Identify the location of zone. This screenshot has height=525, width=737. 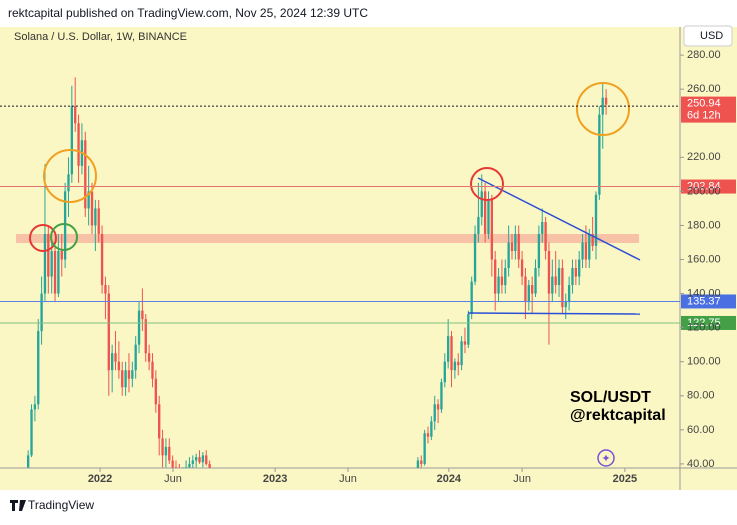
(327, 238).